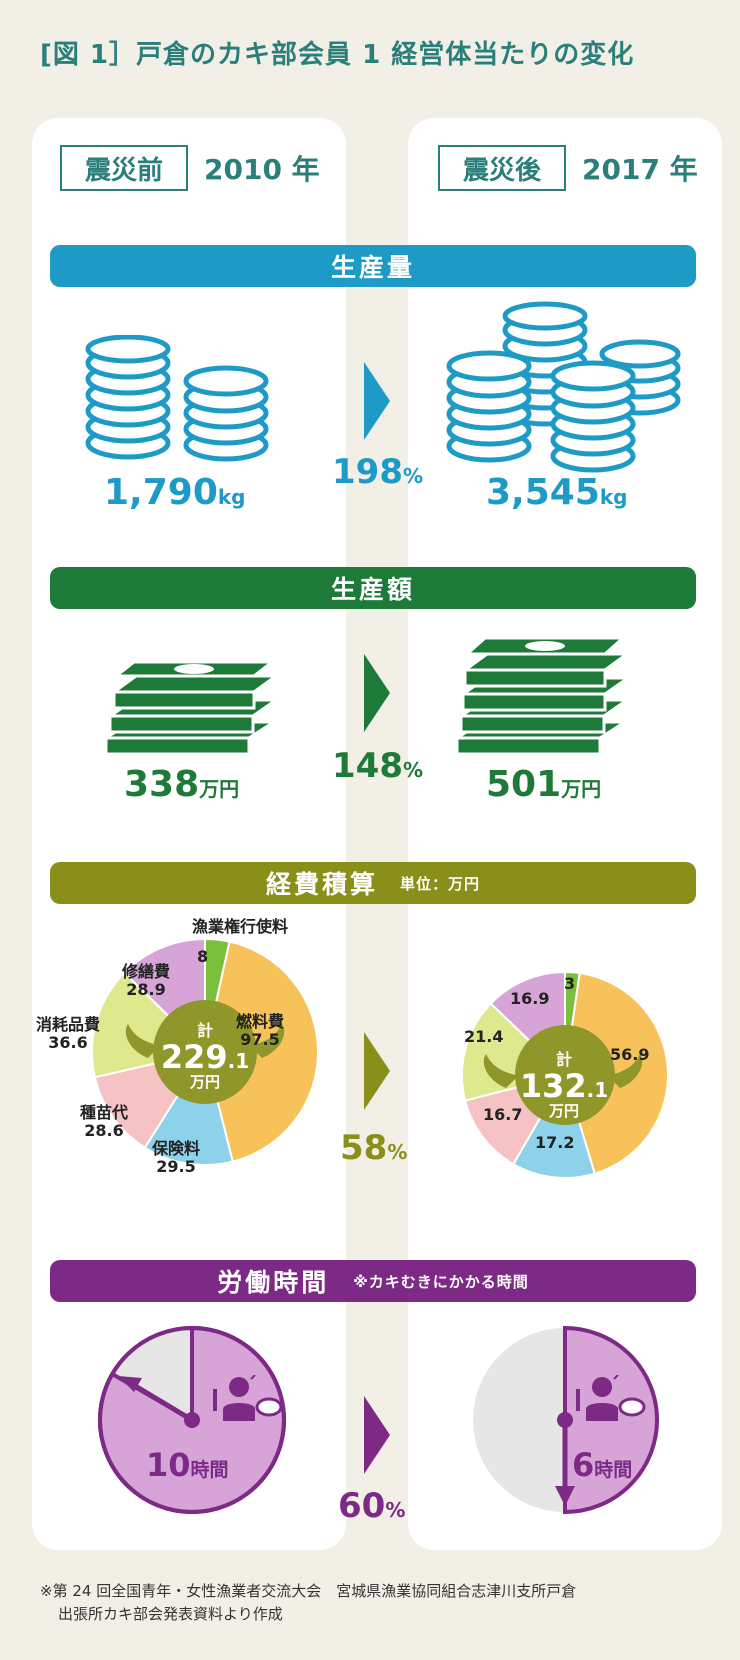 This screenshot has height=1660, width=740. Describe the element at coordinates (373, 266) in the screenshot. I see `production-heading: 生産量` at that location.